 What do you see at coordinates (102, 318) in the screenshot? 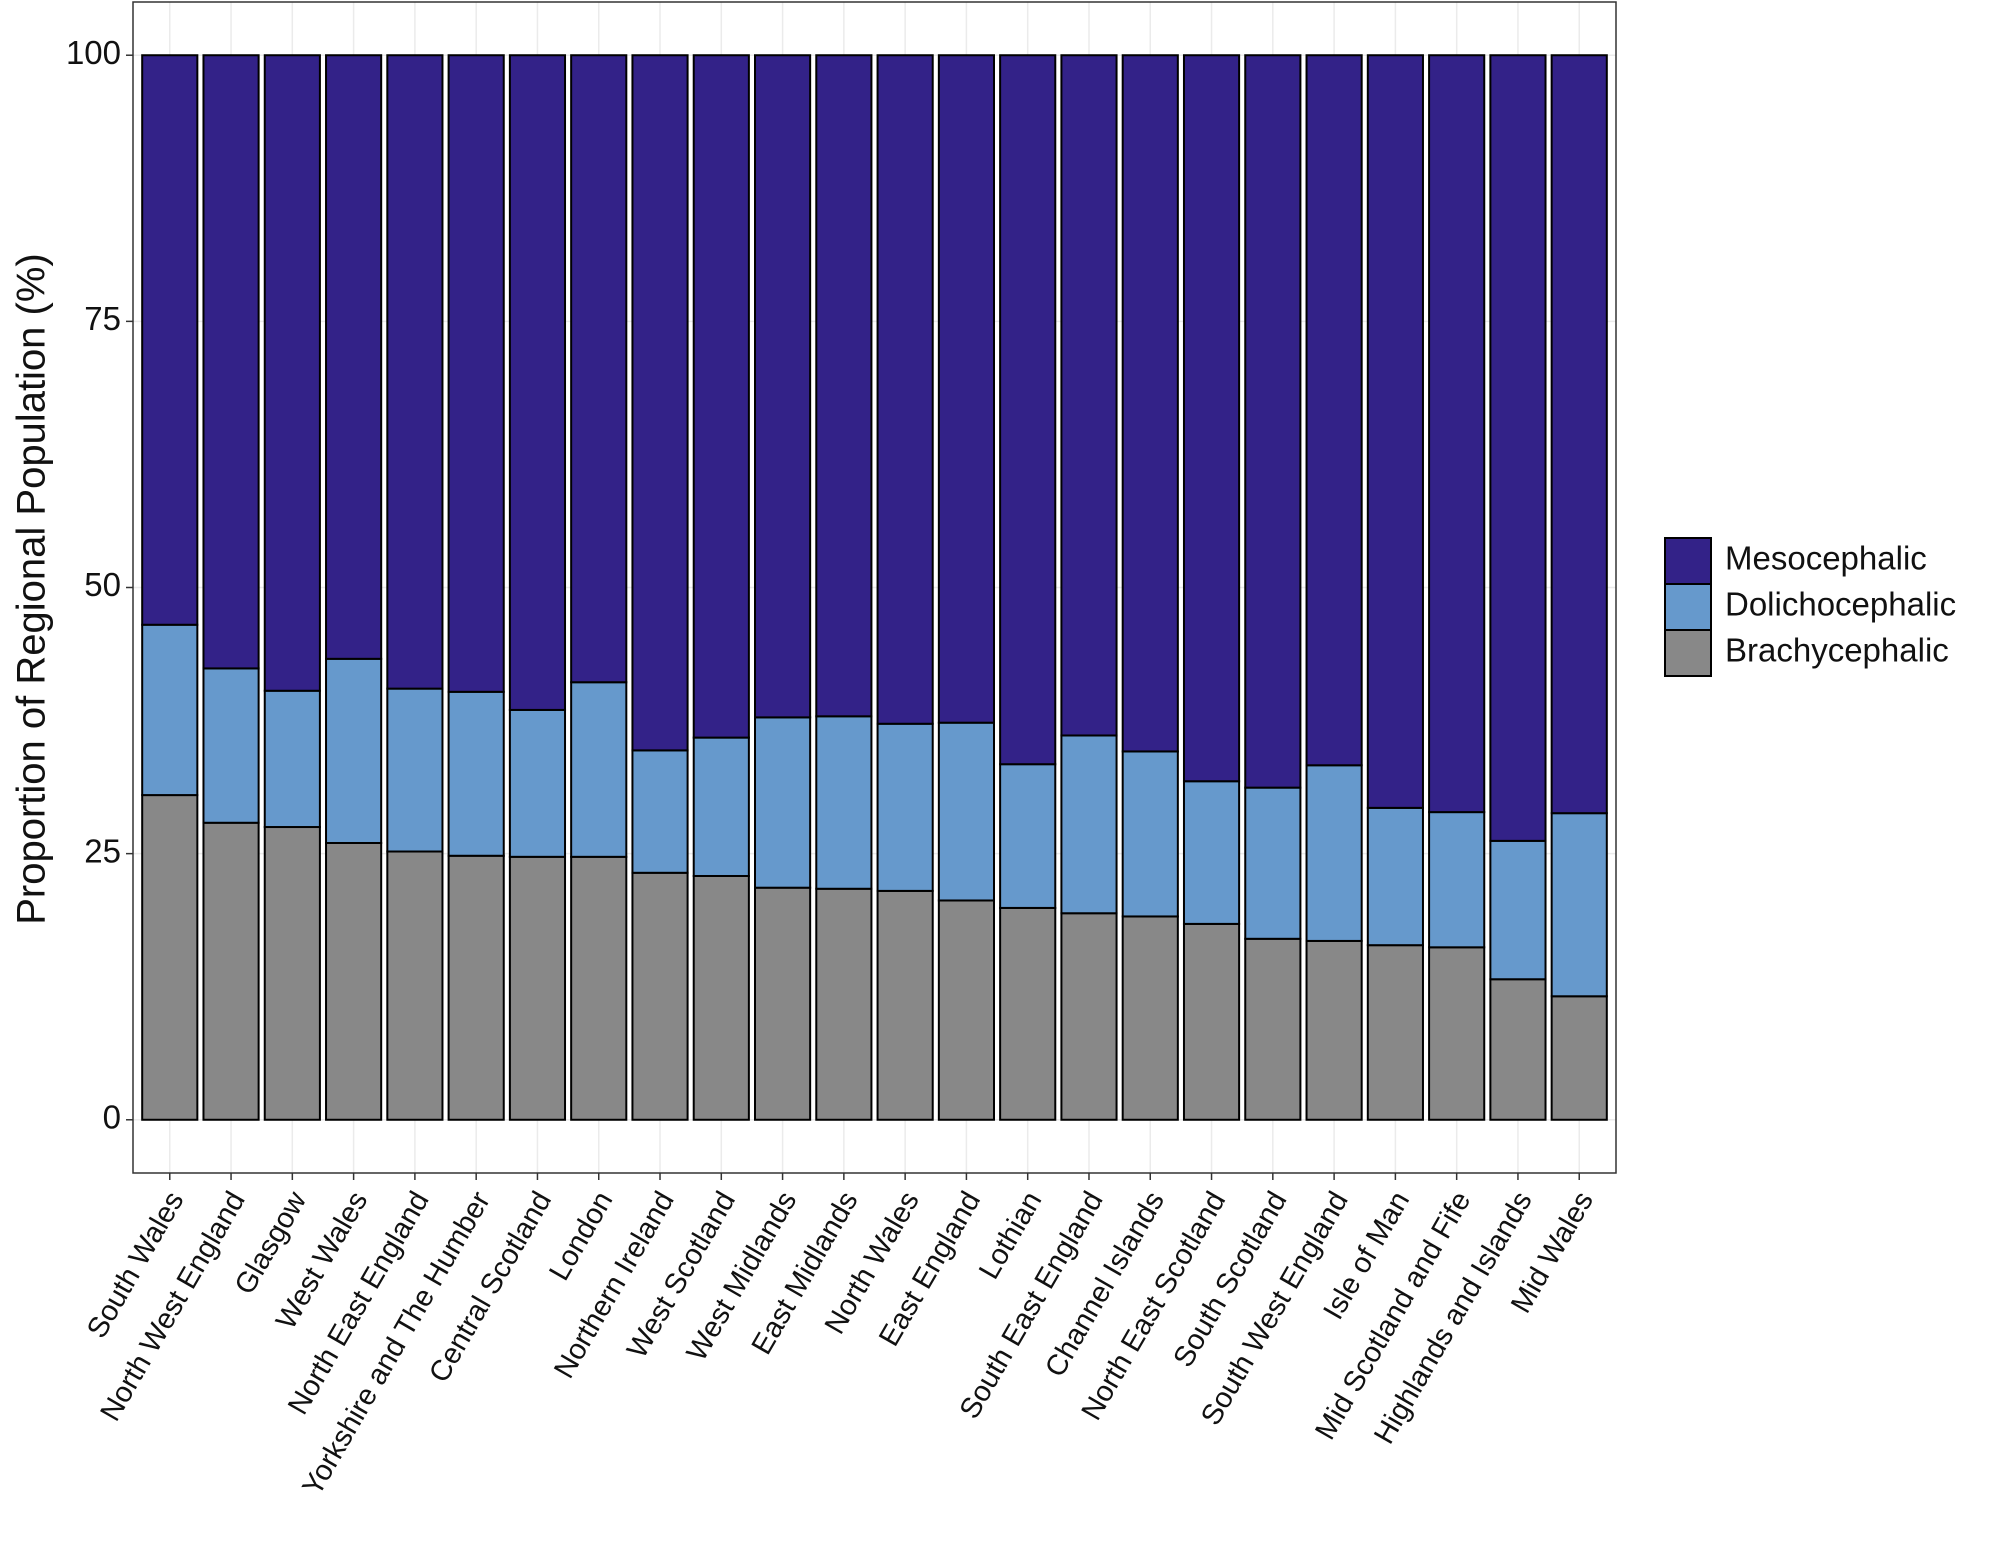
I see `y-tick-label: 75` at bounding box center [102, 318].